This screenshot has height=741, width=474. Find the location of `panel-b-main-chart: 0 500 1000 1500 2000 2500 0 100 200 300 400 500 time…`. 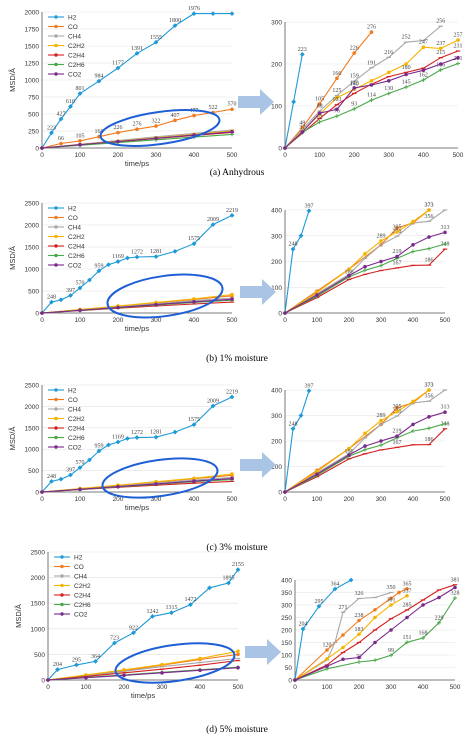

panel-b-main-chart: 0 500 1000 1500 2000 2500 0 100 200 300 400 500 time… is located at coordinates (123, 267).